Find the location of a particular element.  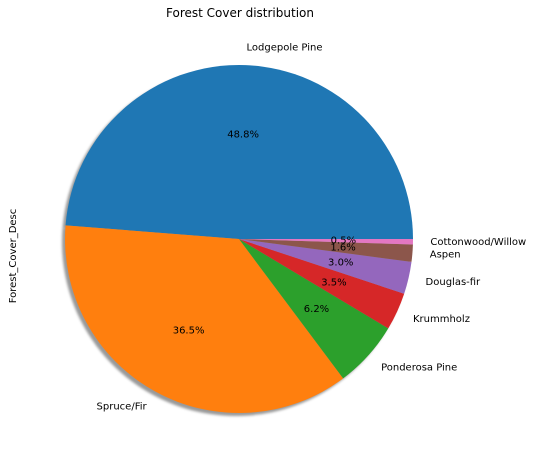

label-lodgepole-pine: Lodgepole Pine is located at coordinates (285, 48).